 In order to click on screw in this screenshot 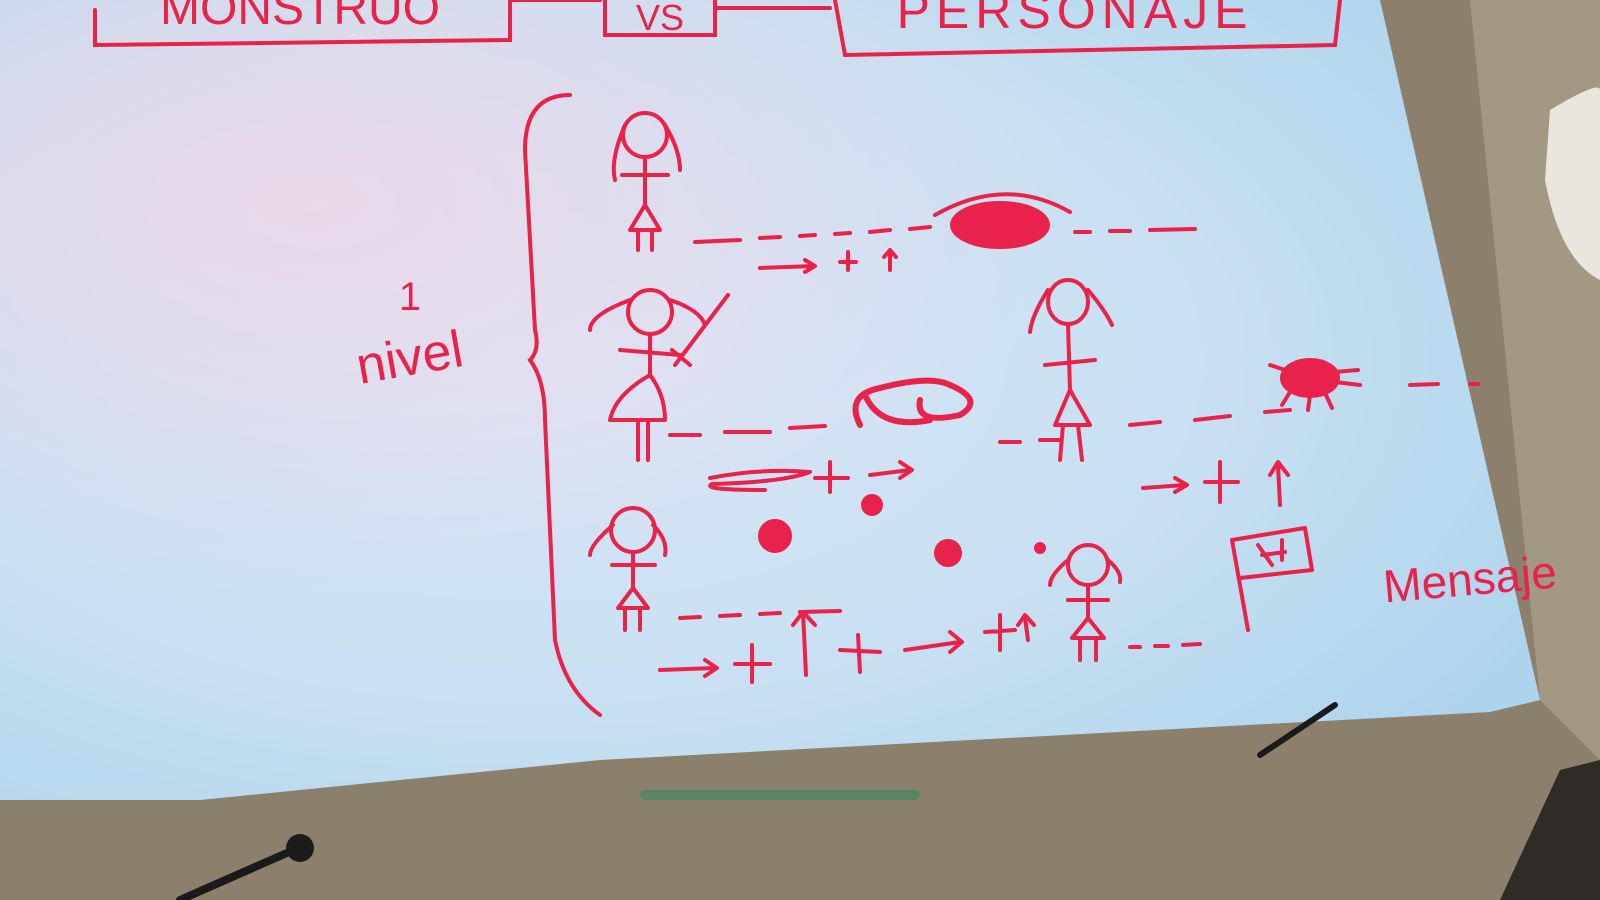, I will do `click(300, 848)`.